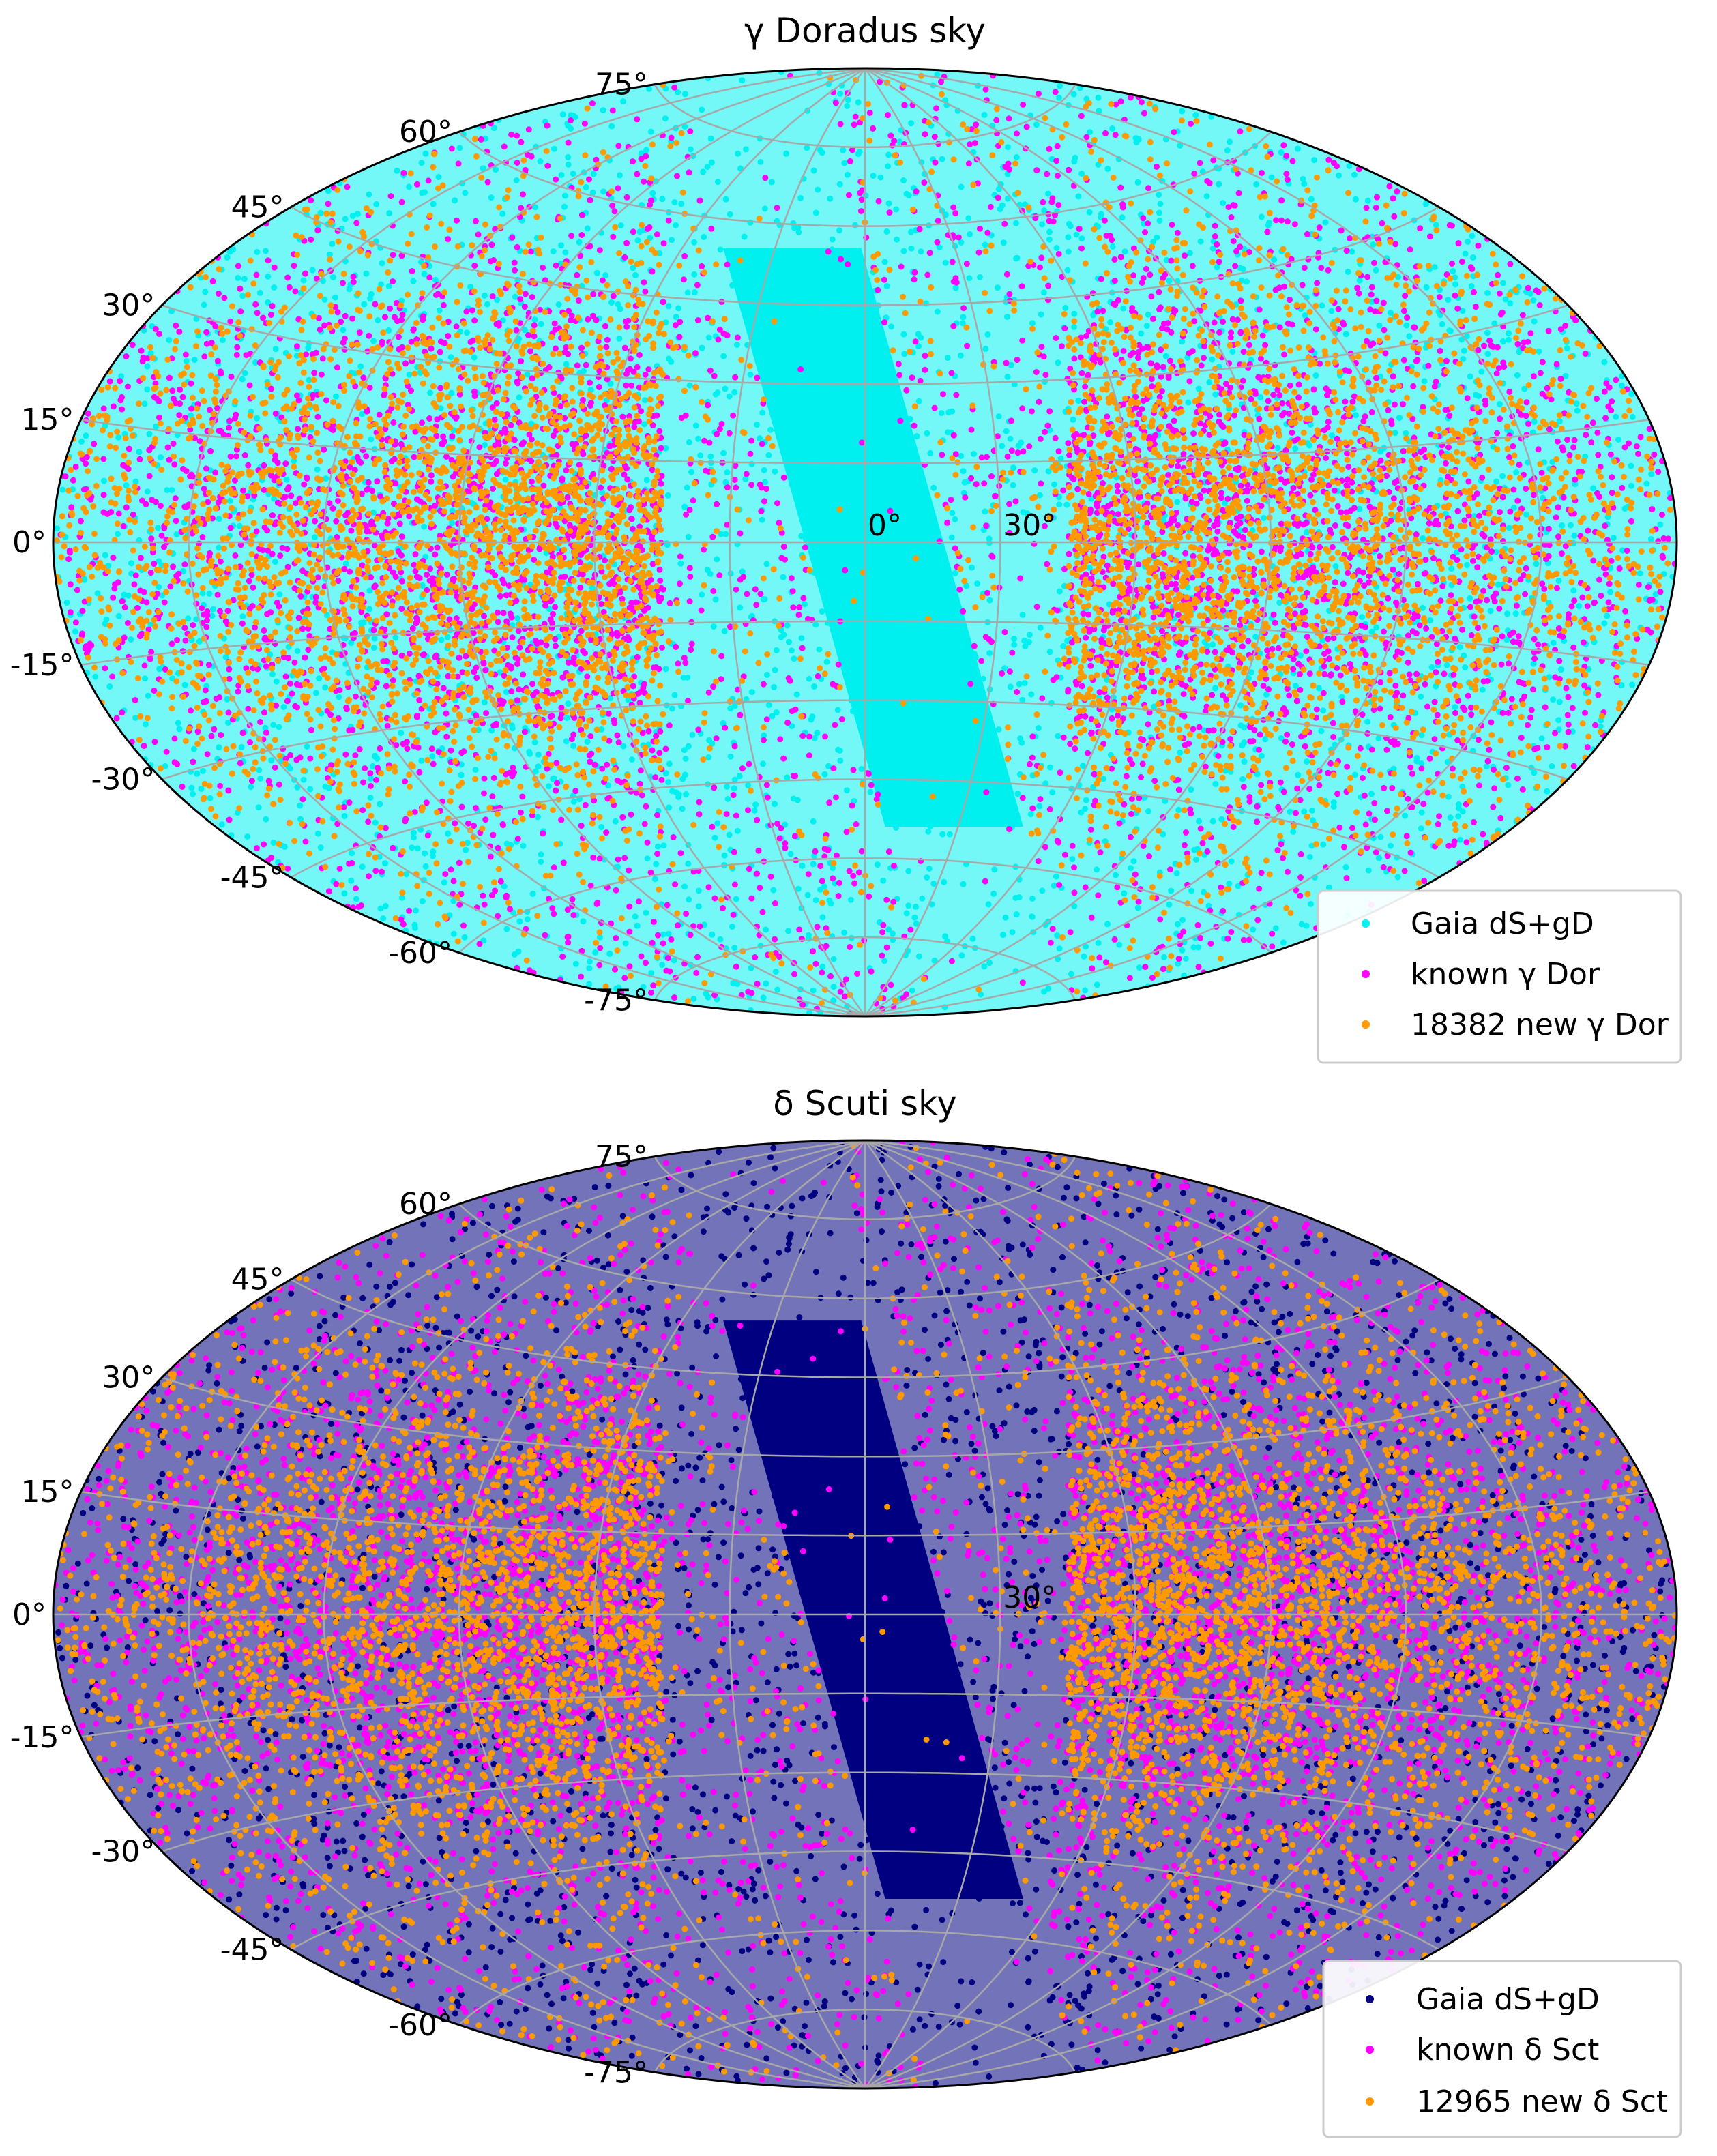  Describe the element at coordinates (1542, 2102) in the screenshot. I see `legend-label-2: 12965 new δ Sct` at that location.